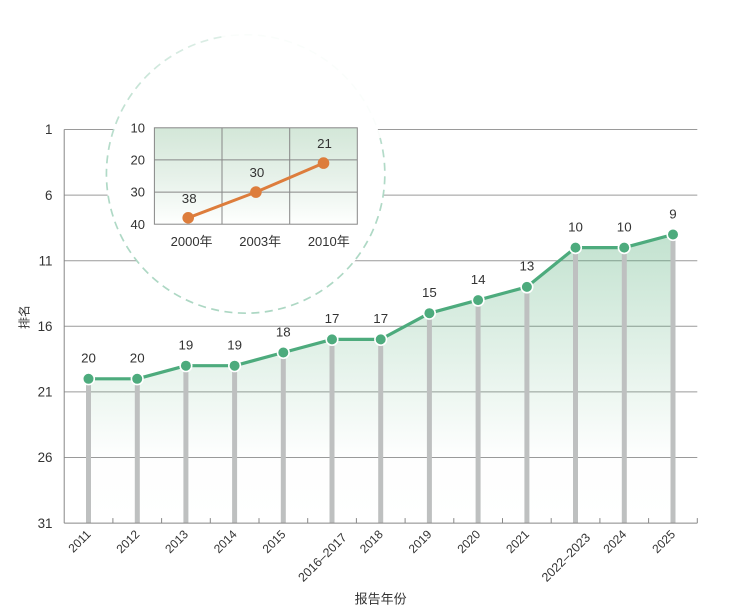 This screenshot has height=611, width=744. Describe the element at coordinates (381, 599) in the screenshot. I see `svg-text: 报告年份` at that location.